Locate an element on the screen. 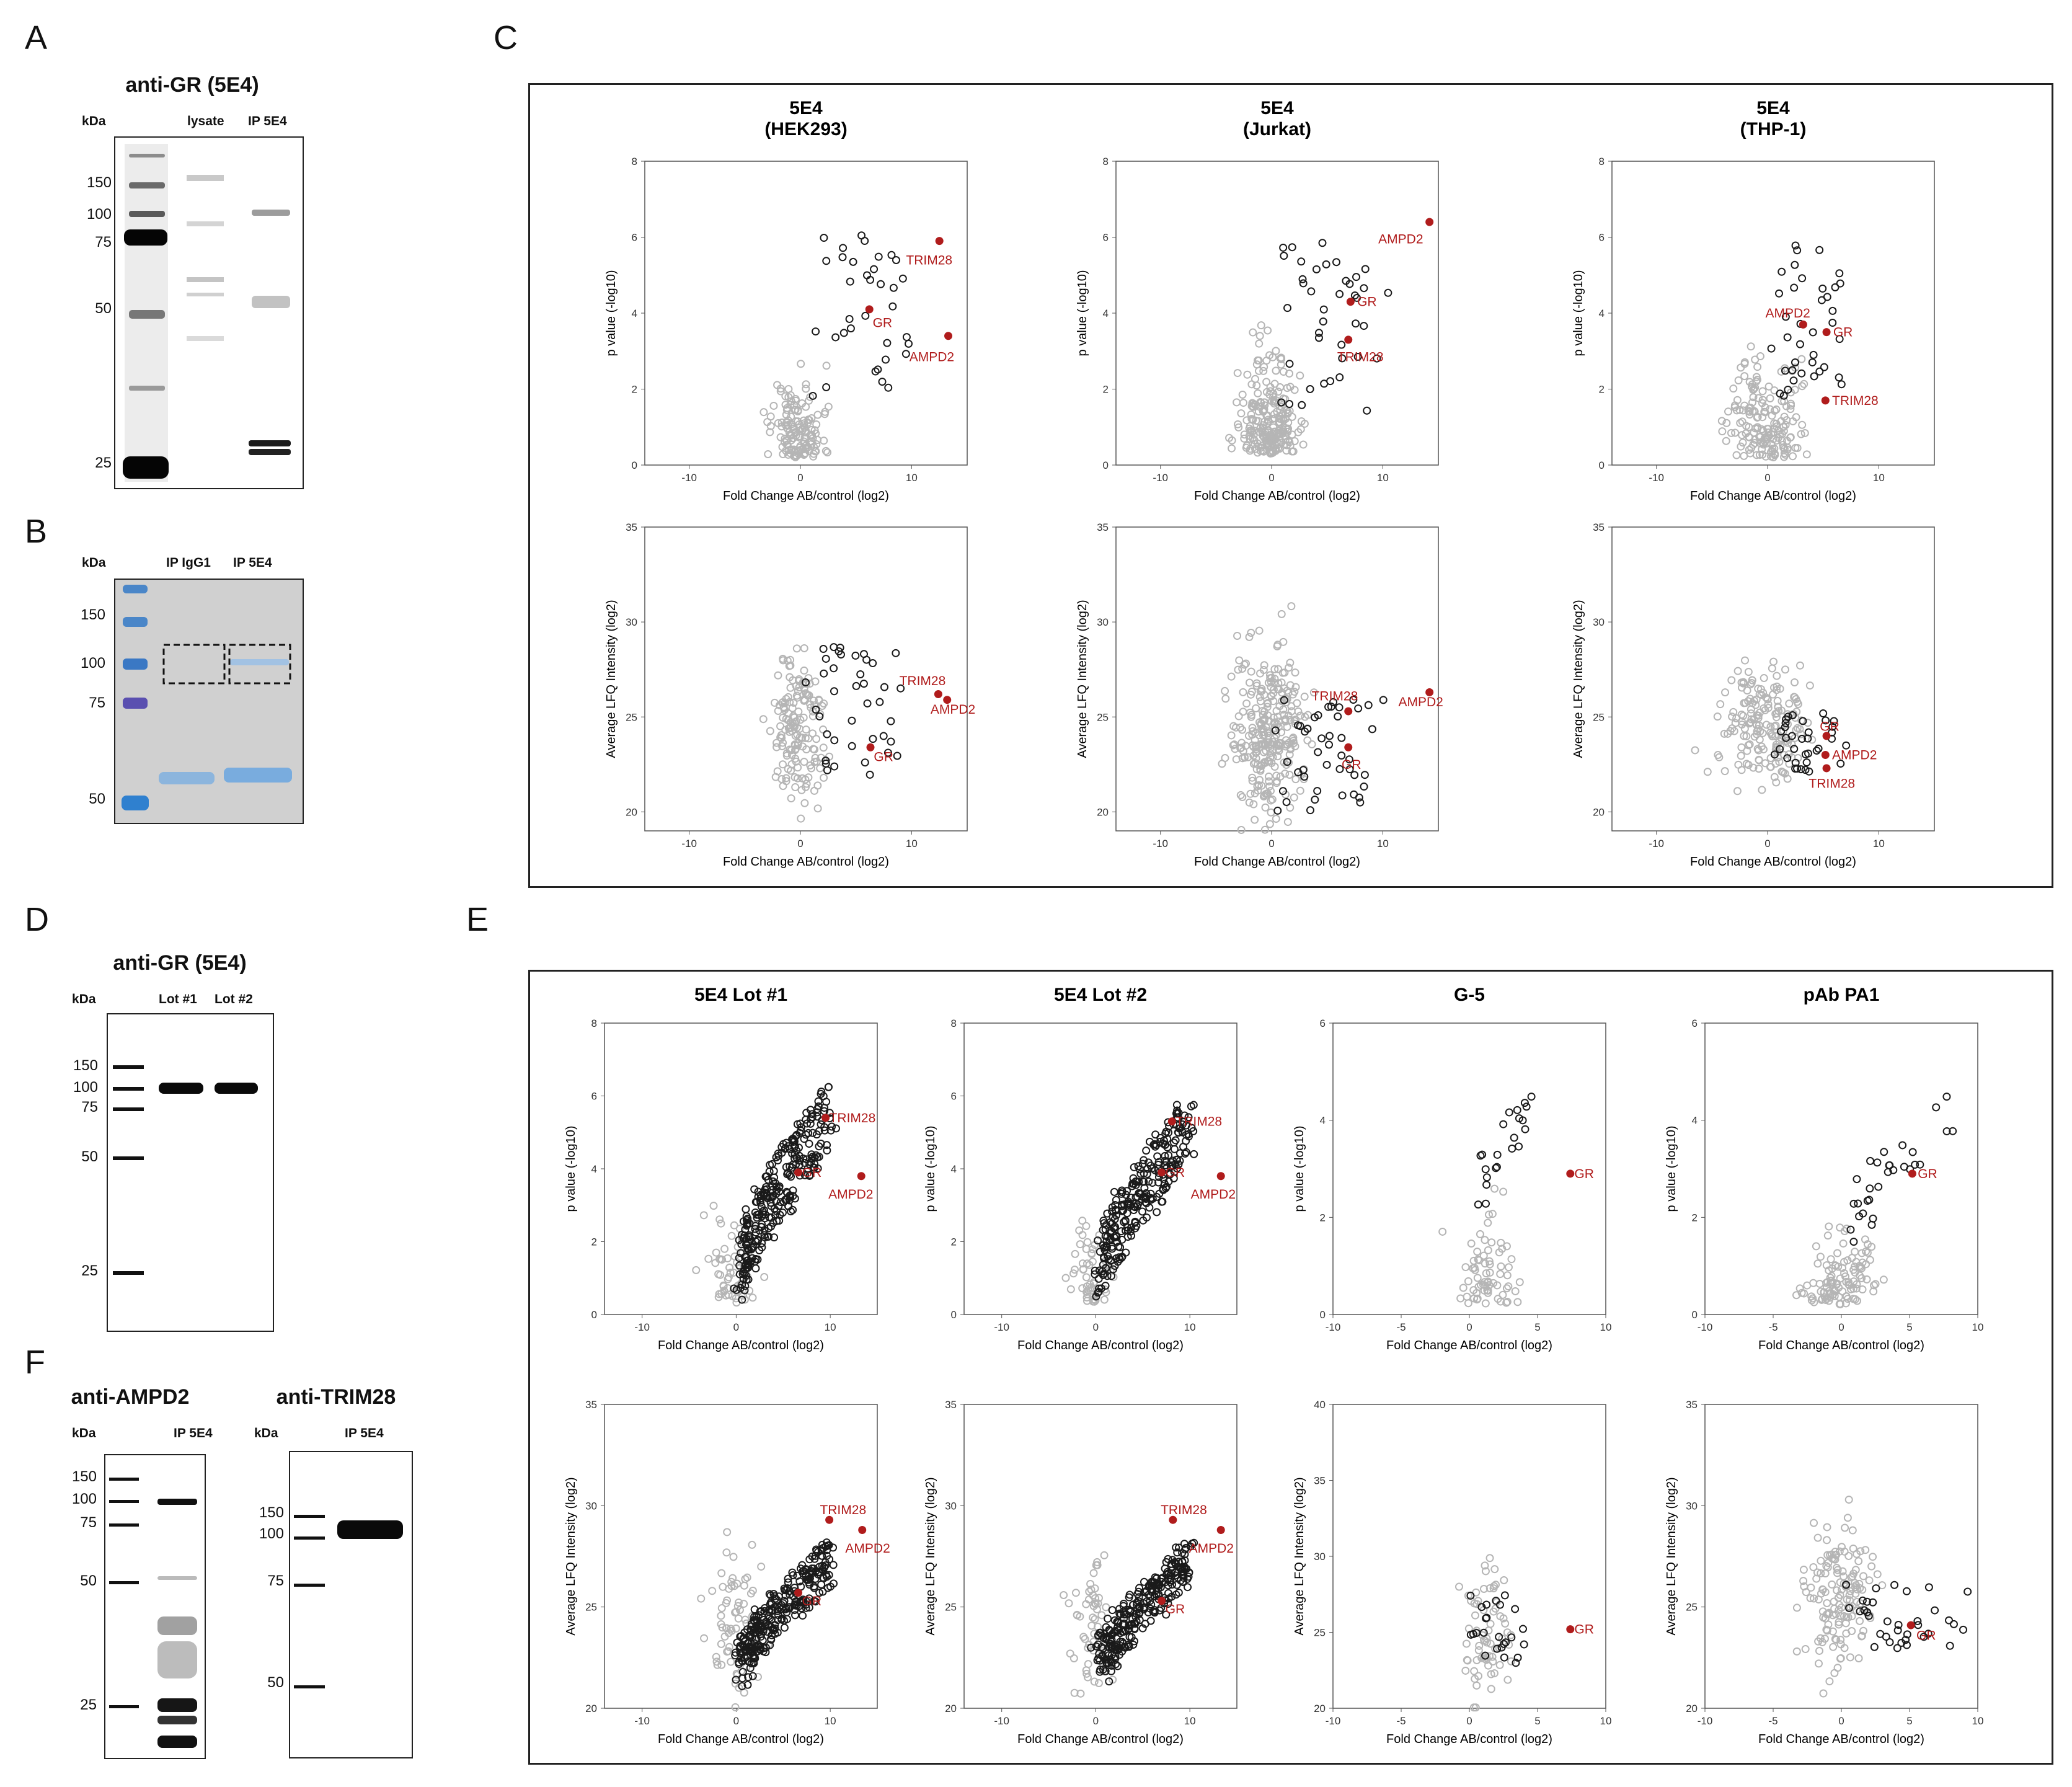  x-tick-label: -5 is located at coordinates (1401, 1721).